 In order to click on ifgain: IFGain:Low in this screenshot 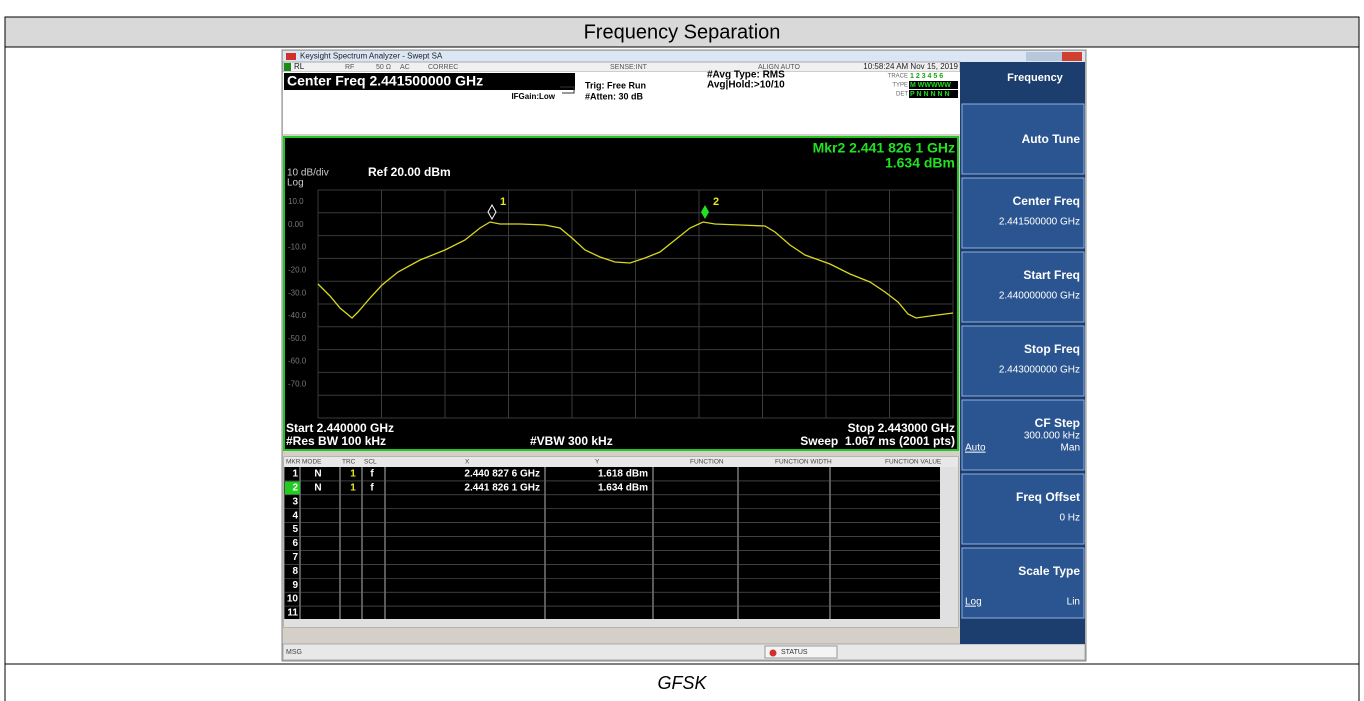, I will do `click(533, 96)`.